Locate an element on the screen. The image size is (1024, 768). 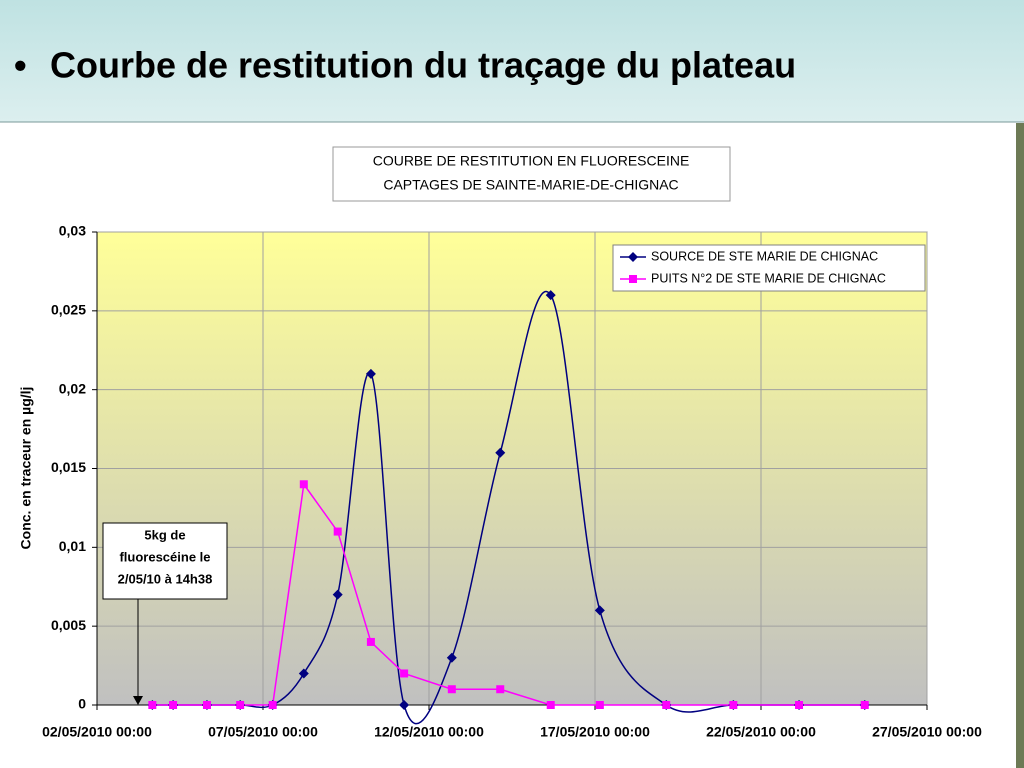
x-tick-label: 02/05/2010 00:00 is located at coordinates (97, 732).